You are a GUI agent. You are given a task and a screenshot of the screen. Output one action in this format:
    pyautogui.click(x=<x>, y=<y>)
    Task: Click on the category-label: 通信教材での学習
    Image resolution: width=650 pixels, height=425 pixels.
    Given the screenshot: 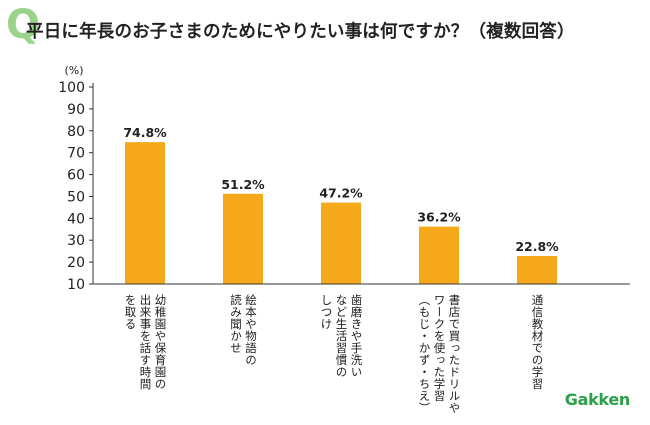 What is the action you would take?
    pyautogui.click(x=537, y=342)
    